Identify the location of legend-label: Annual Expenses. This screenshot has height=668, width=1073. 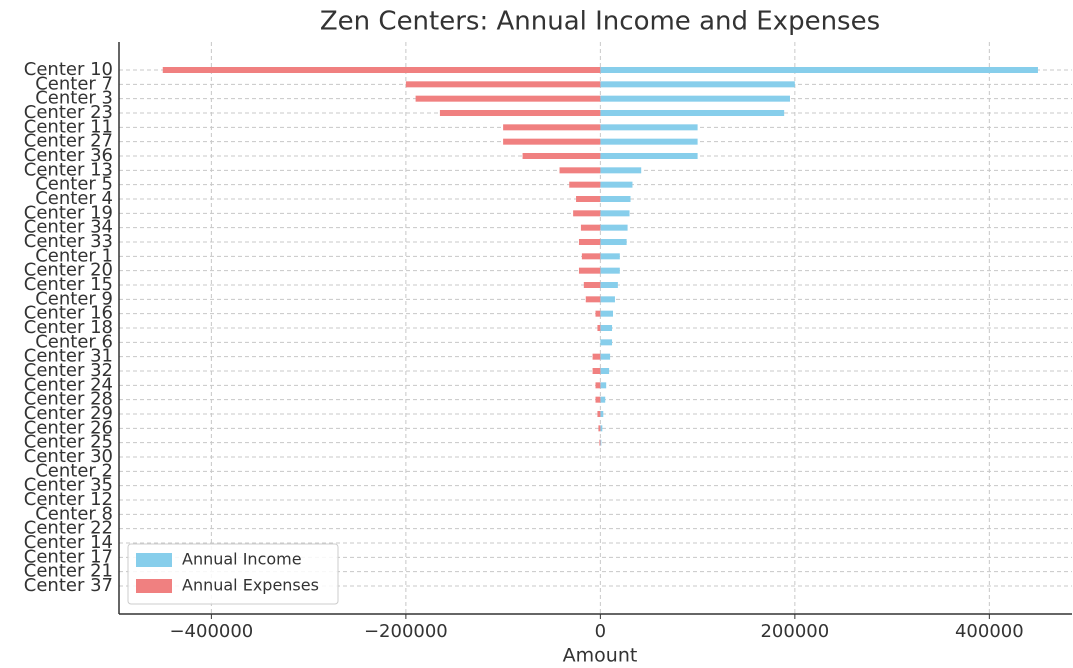
(250, 585).